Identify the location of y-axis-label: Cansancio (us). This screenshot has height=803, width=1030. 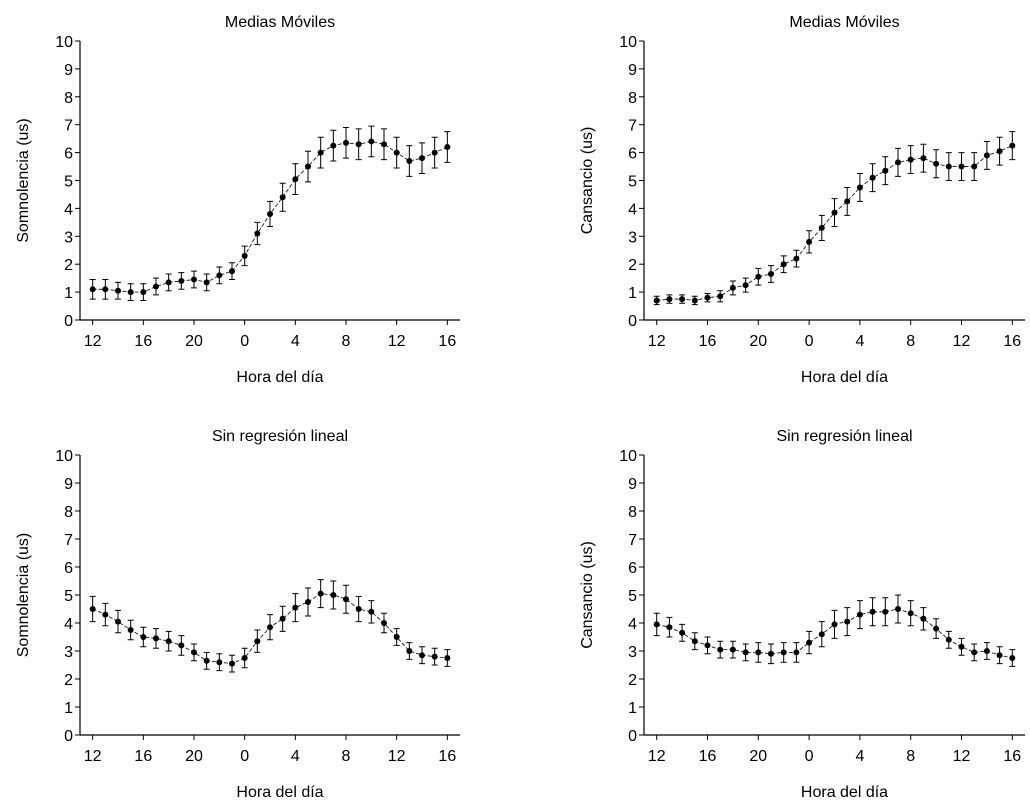
(587, 595).